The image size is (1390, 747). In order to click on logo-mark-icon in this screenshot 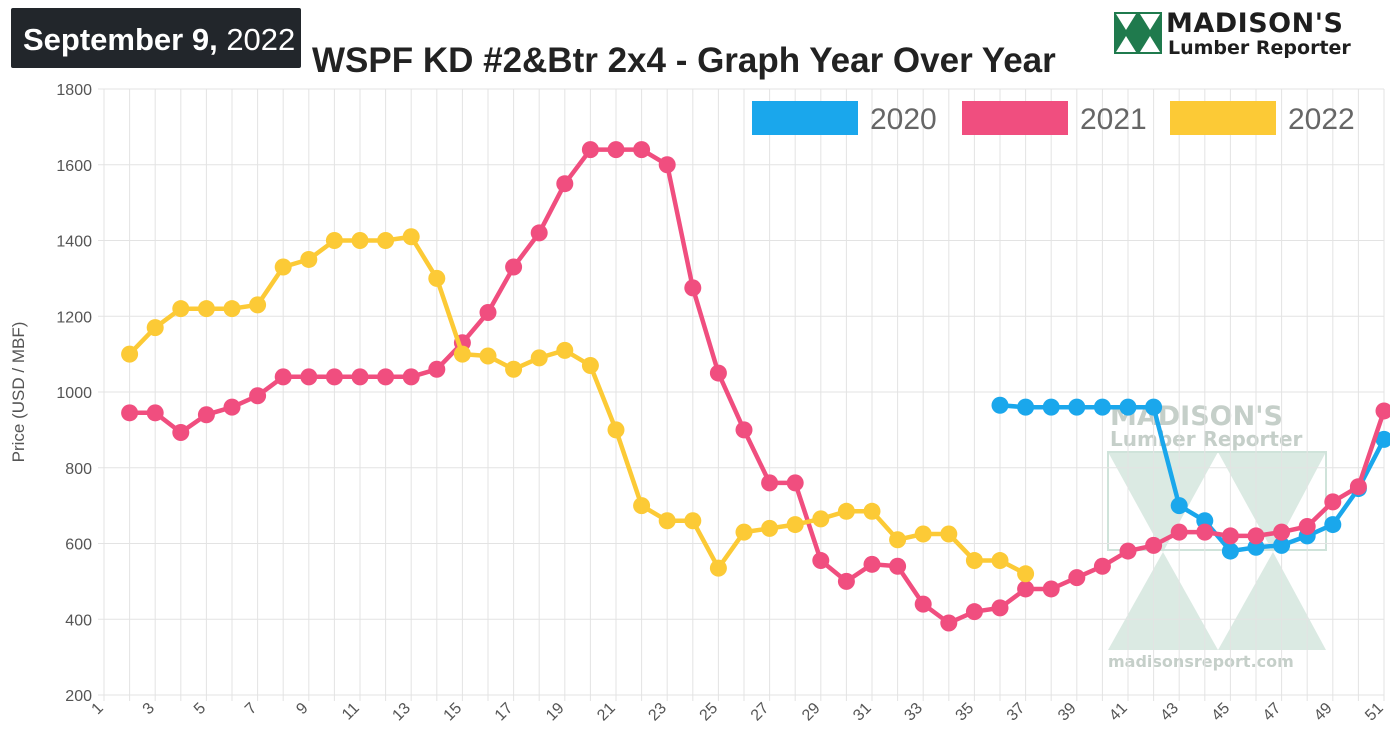, I will do `click(1138, 33)`.